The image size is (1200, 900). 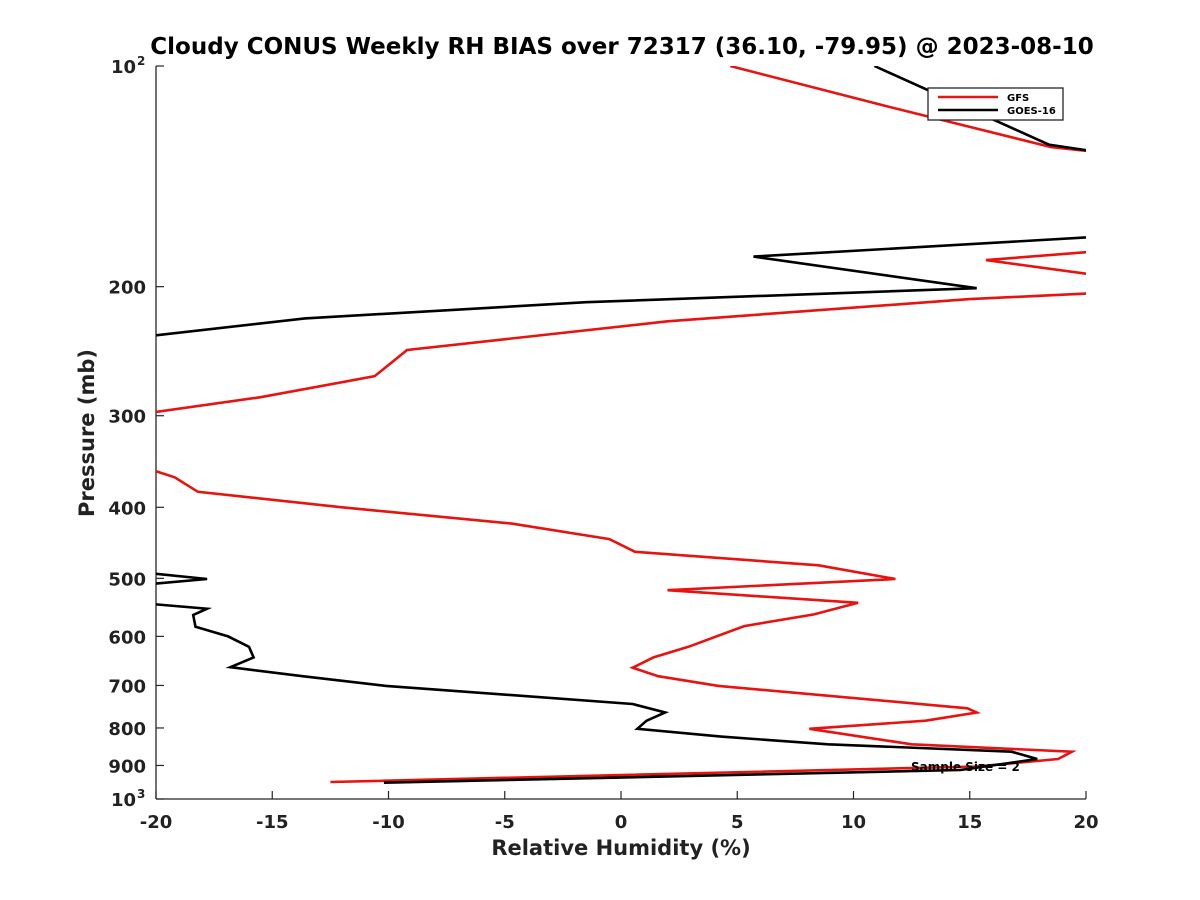 I want to click on x-tick-label: 5, so click(x=737, y=822).